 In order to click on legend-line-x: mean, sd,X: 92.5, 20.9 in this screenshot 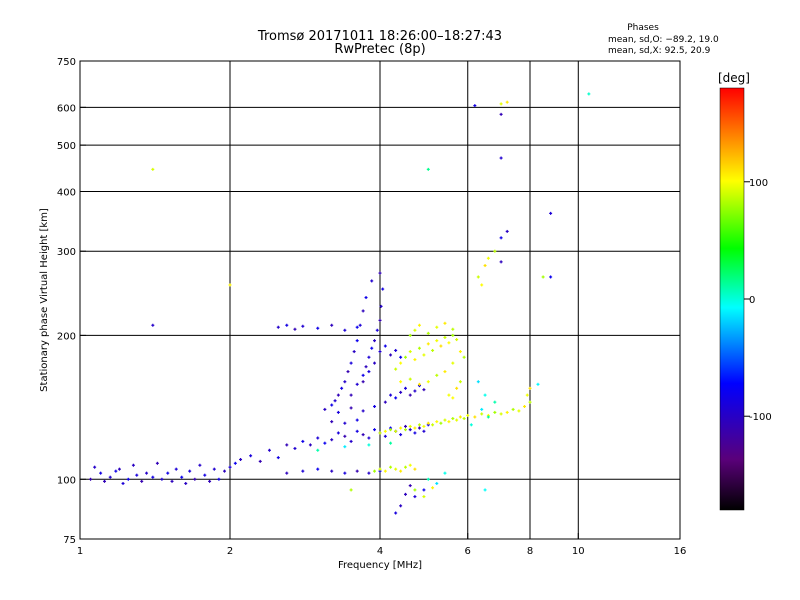, I will do `click(659, 51)`.